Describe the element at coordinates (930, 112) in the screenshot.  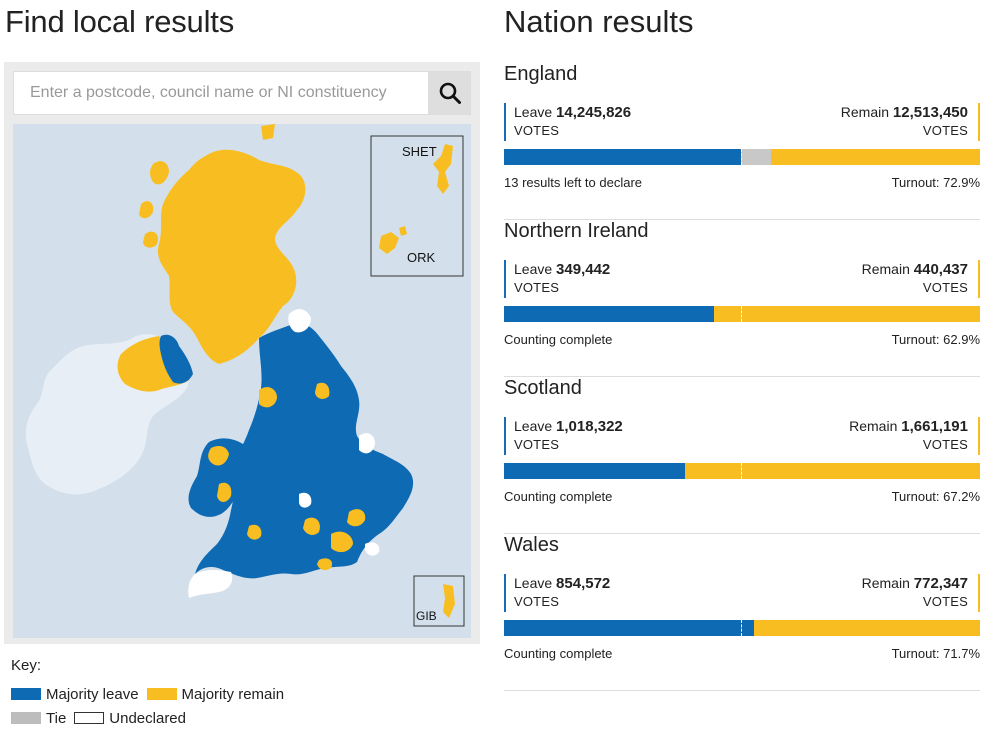
I see `remain-votes: 12,513,450` at that location.